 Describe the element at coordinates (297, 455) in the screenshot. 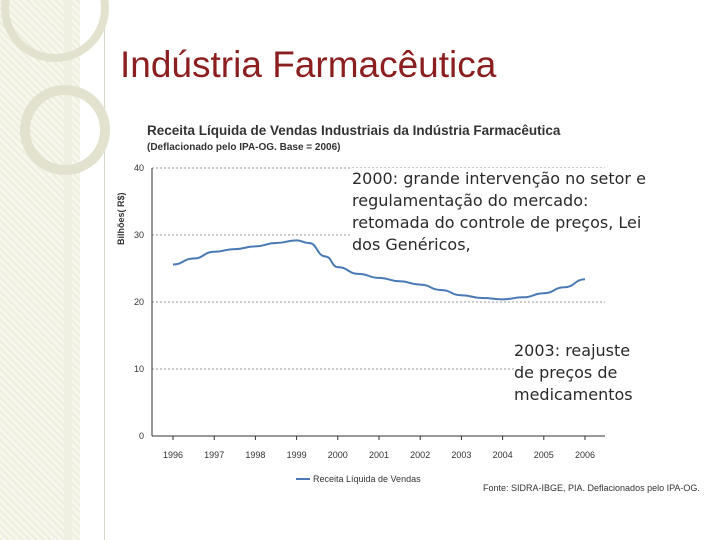

I see `x-tick-label: 1999` at that location.